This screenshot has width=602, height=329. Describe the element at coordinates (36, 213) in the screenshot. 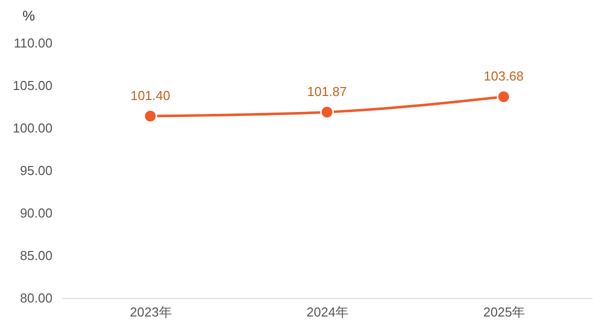

I see `y-tick-label: 90.00` at that location.